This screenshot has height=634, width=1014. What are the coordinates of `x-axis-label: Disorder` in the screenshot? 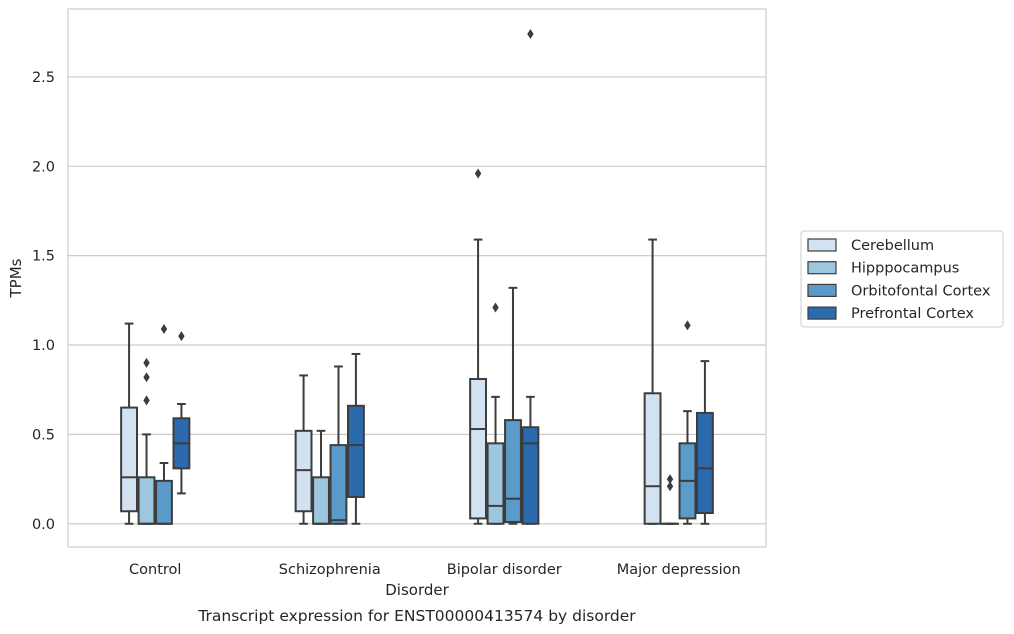 It's located at (417, 590).